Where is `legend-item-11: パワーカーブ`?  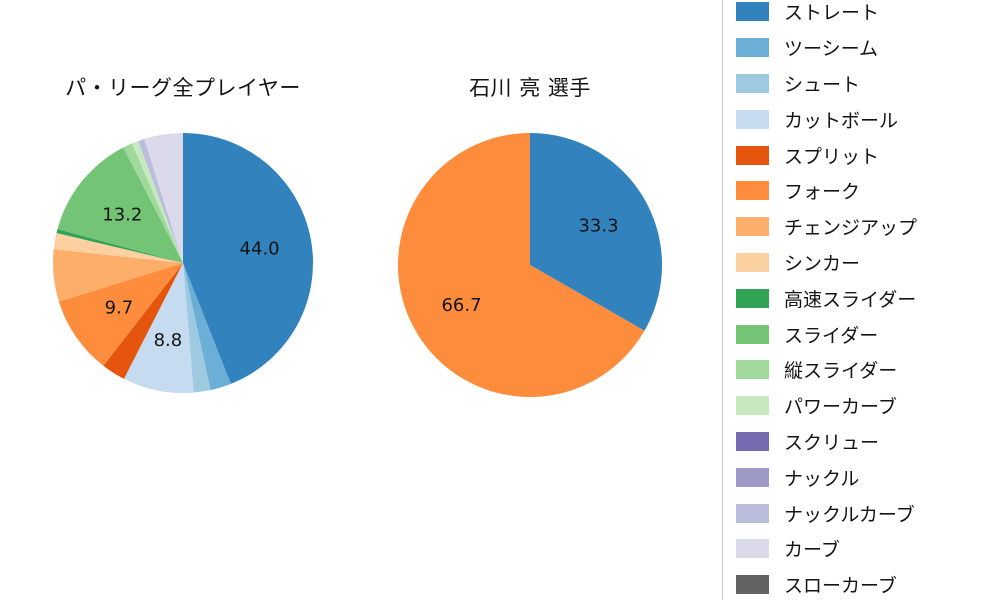 legend-item-11: パワーカーブ is located at coordinates (861, 406).